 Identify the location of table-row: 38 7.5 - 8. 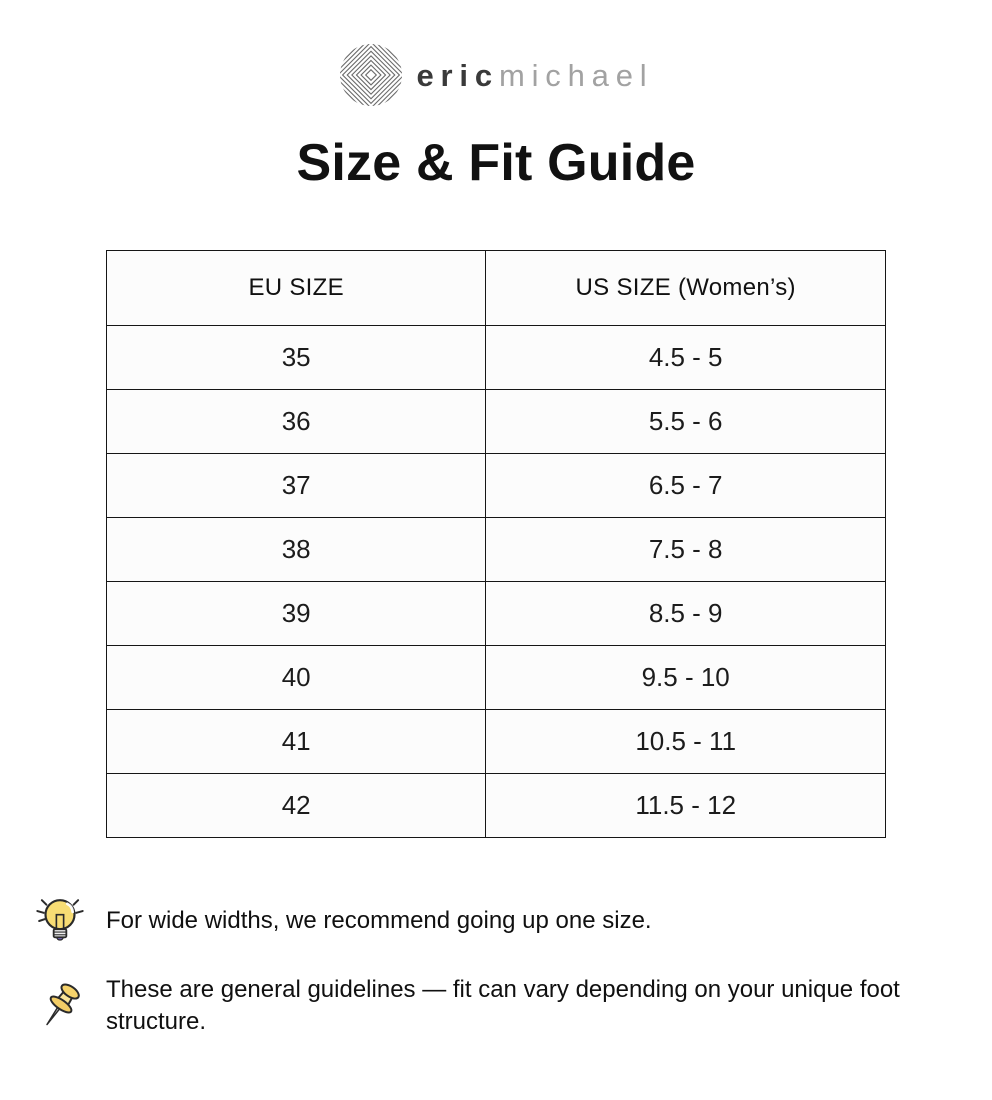
(495, 549).